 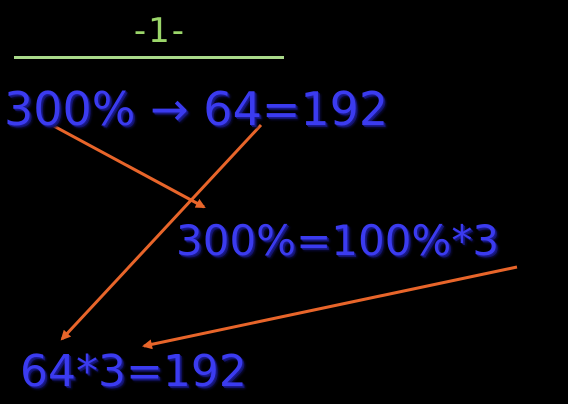 What do you see at coordinates (149, 57) in the screenshot?
I see `title-underline` at bounding box center [149, 57].